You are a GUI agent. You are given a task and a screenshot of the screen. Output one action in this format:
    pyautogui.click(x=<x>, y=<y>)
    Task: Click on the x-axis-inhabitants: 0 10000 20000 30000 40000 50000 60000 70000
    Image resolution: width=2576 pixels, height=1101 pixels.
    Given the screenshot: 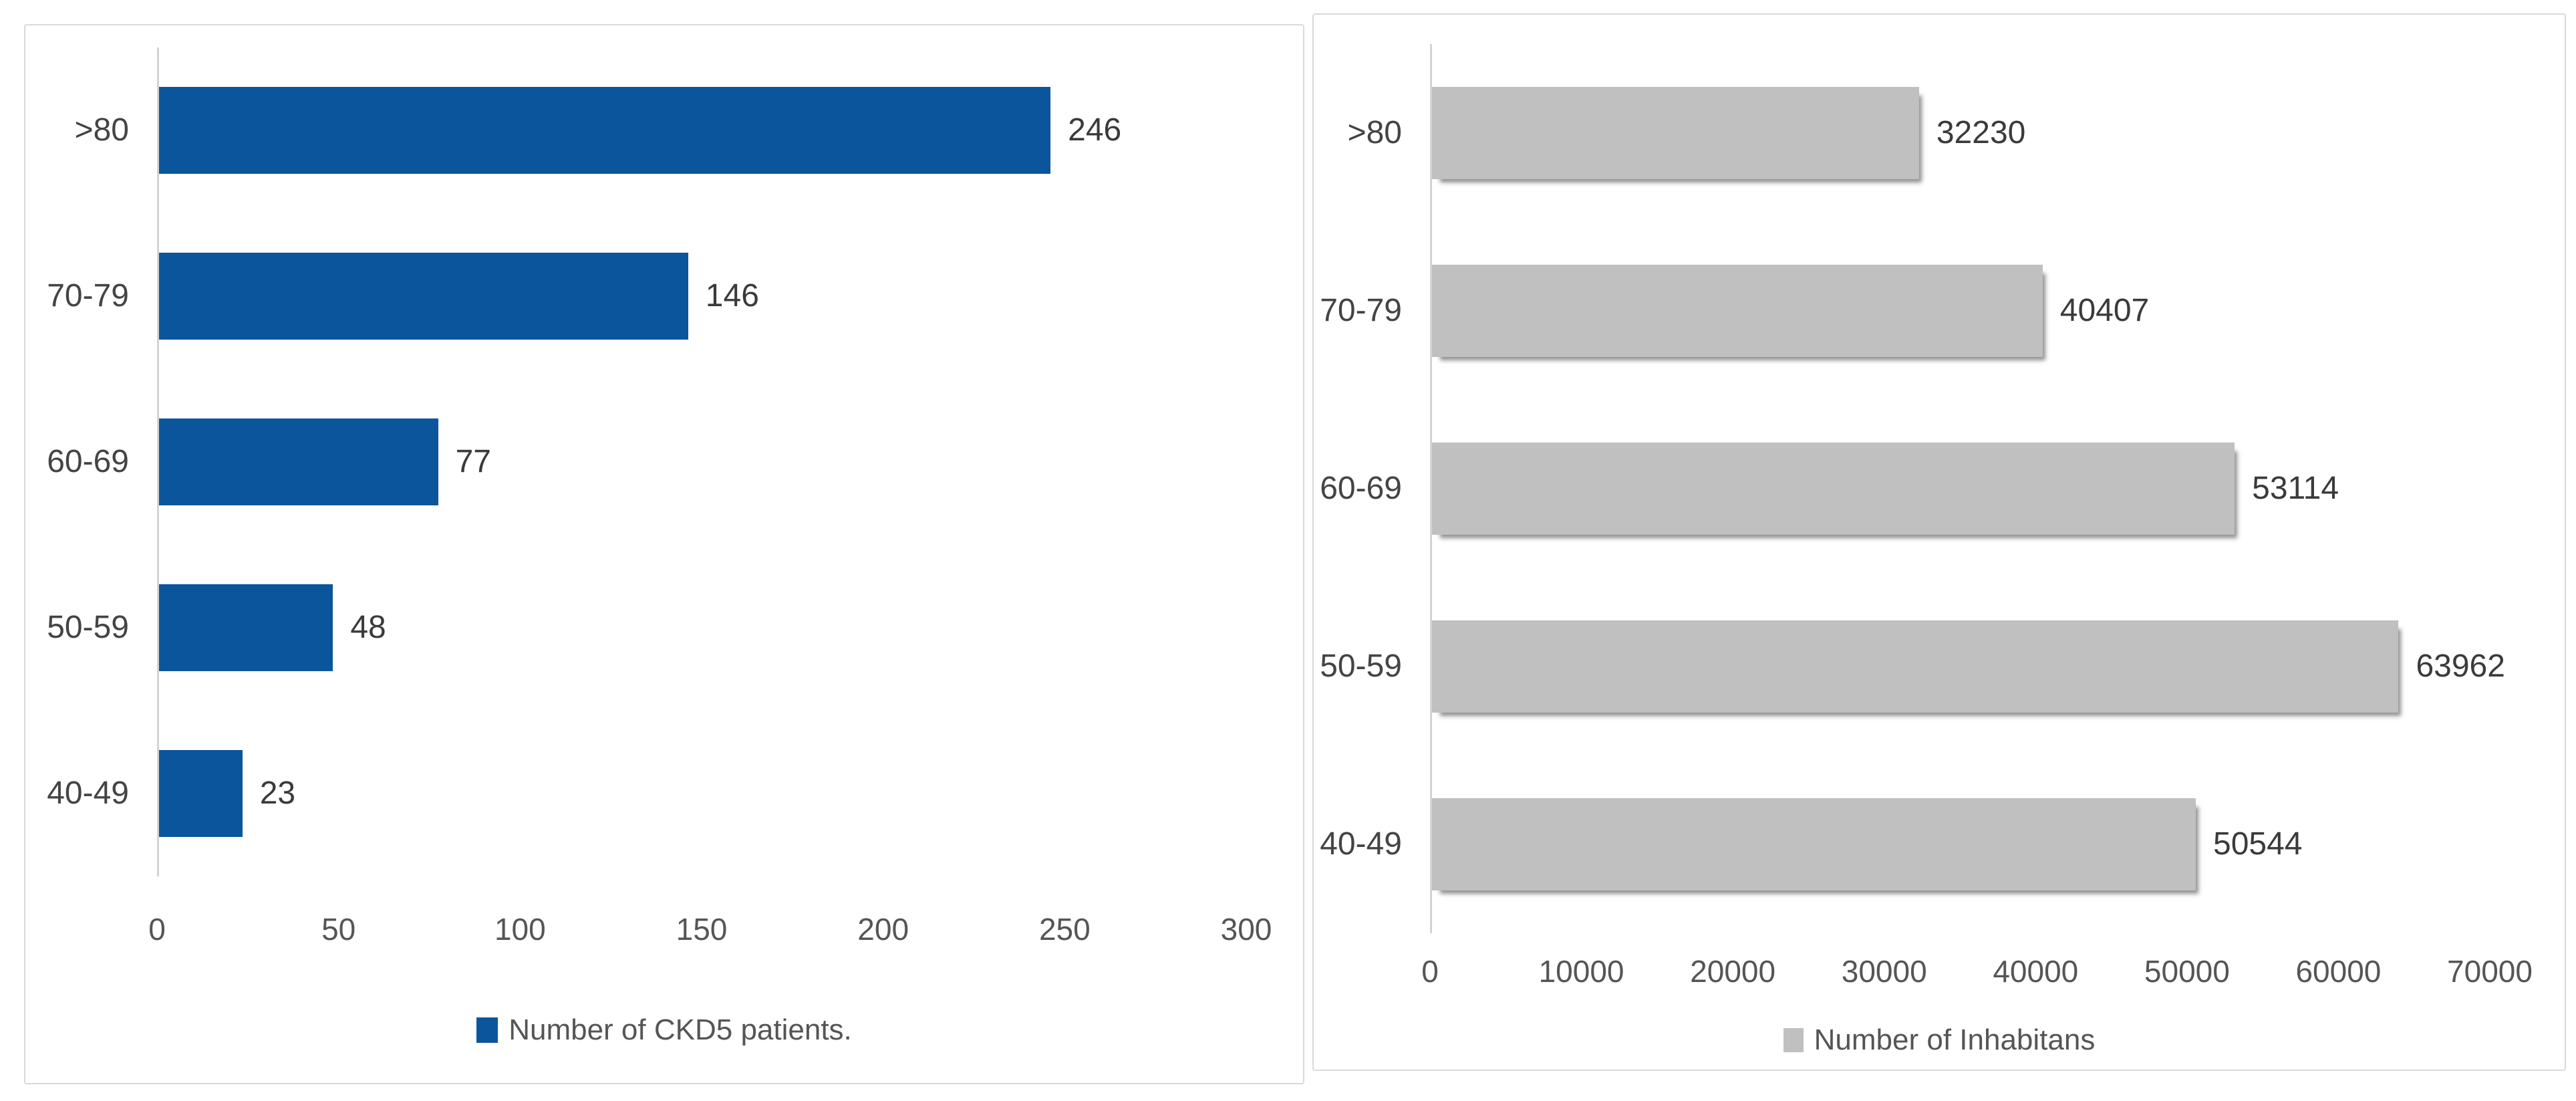 What is the action you would take?
    pyautogui.click(x=1977, y=972)
    